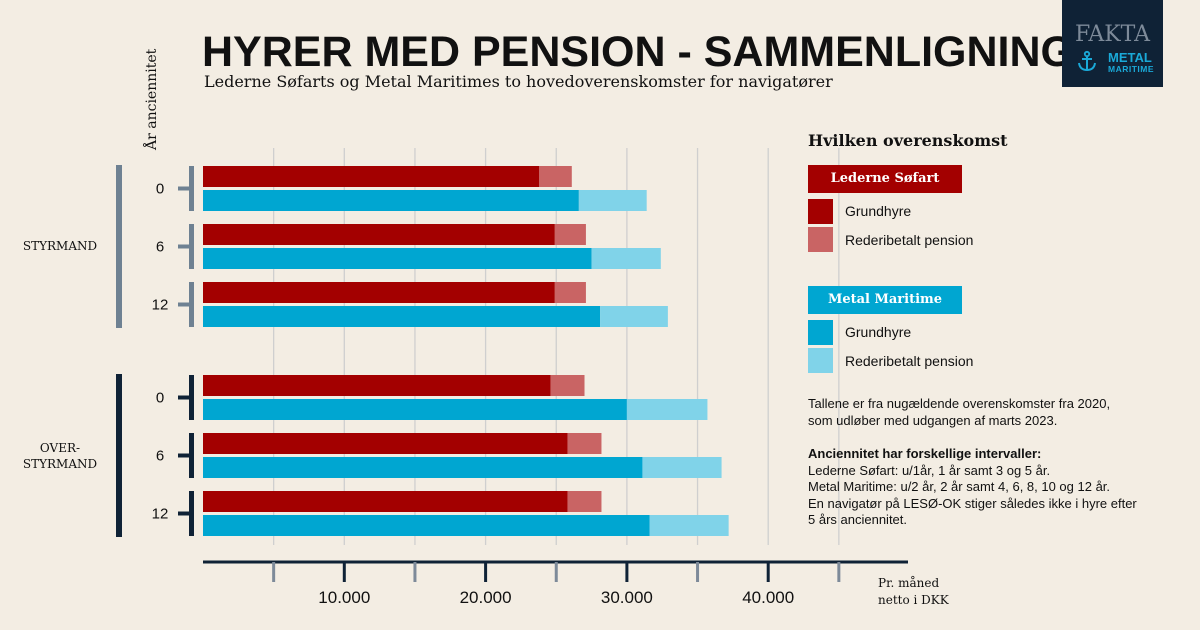  What do you see at coordinates (60, 456) in the screenshot?
I see `group-label-overstyrmand: OVER- STYRMAND` at bounding box center [60, 456].